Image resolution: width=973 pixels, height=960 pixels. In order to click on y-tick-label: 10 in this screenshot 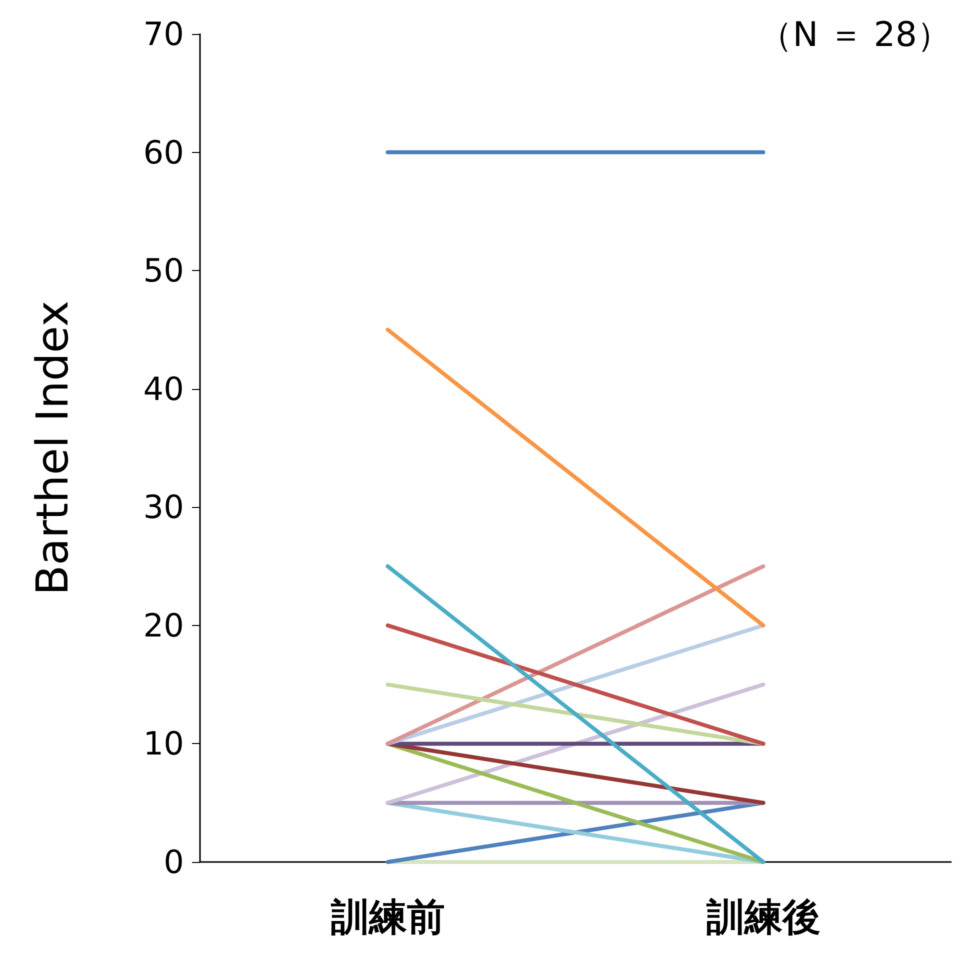, I will do `click(163, 743)`.